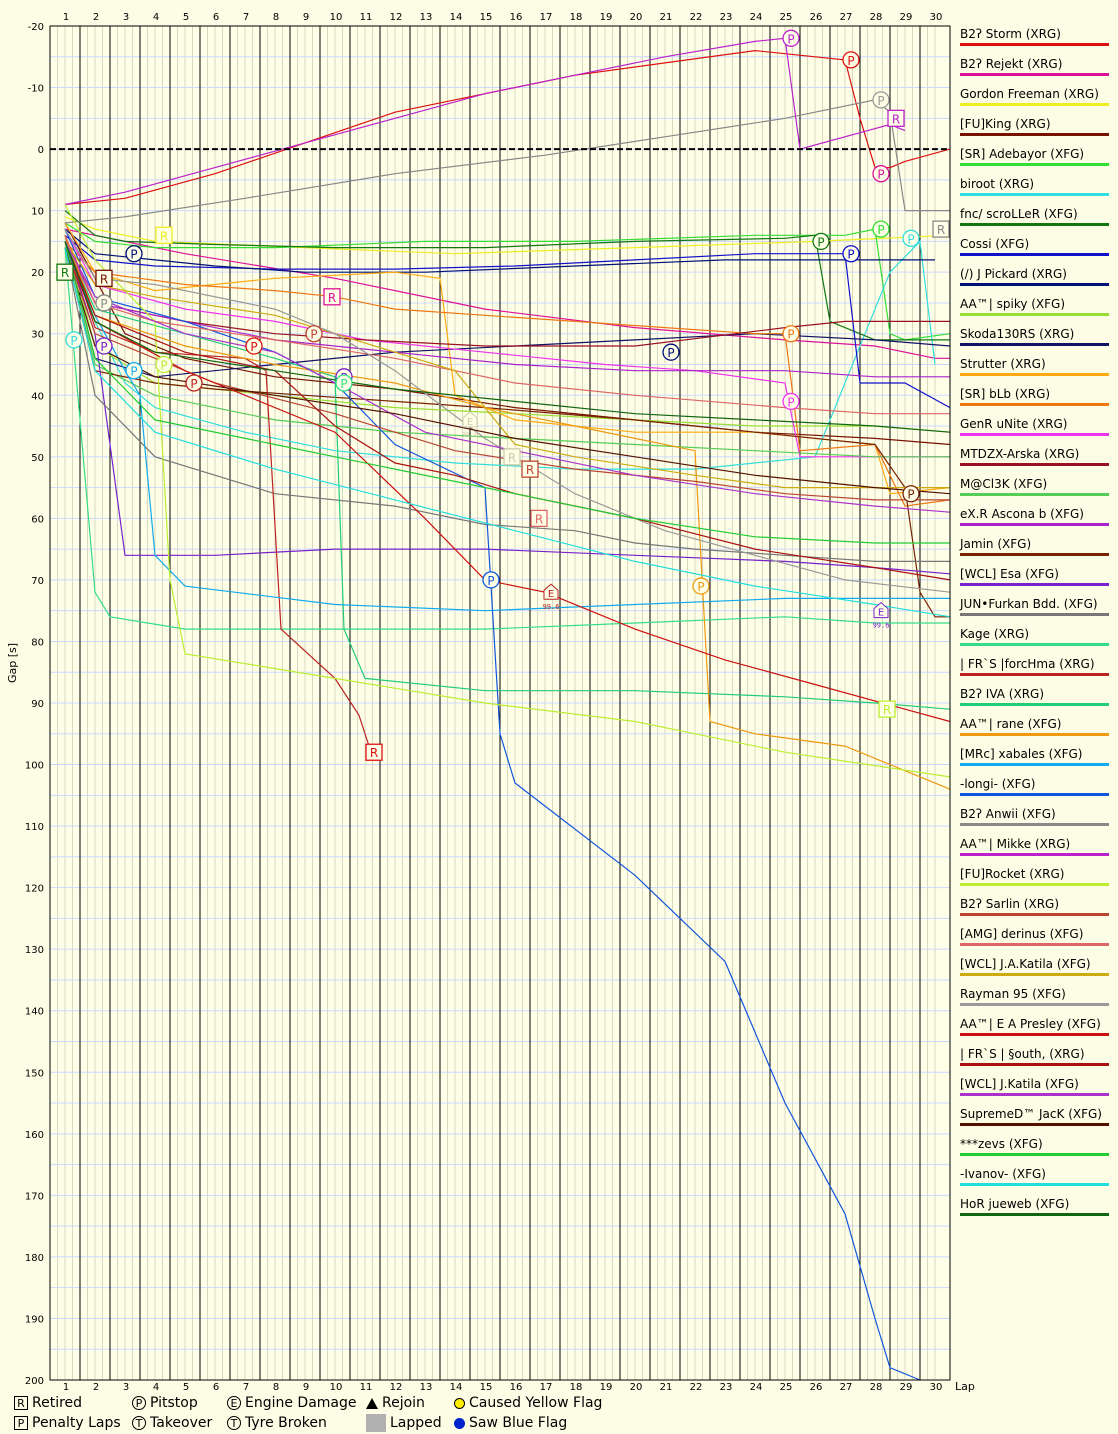  Describe the element at coordinates (936, 1387) in the screenshot. I see `x-tick-label-bottom: 30` at that location.